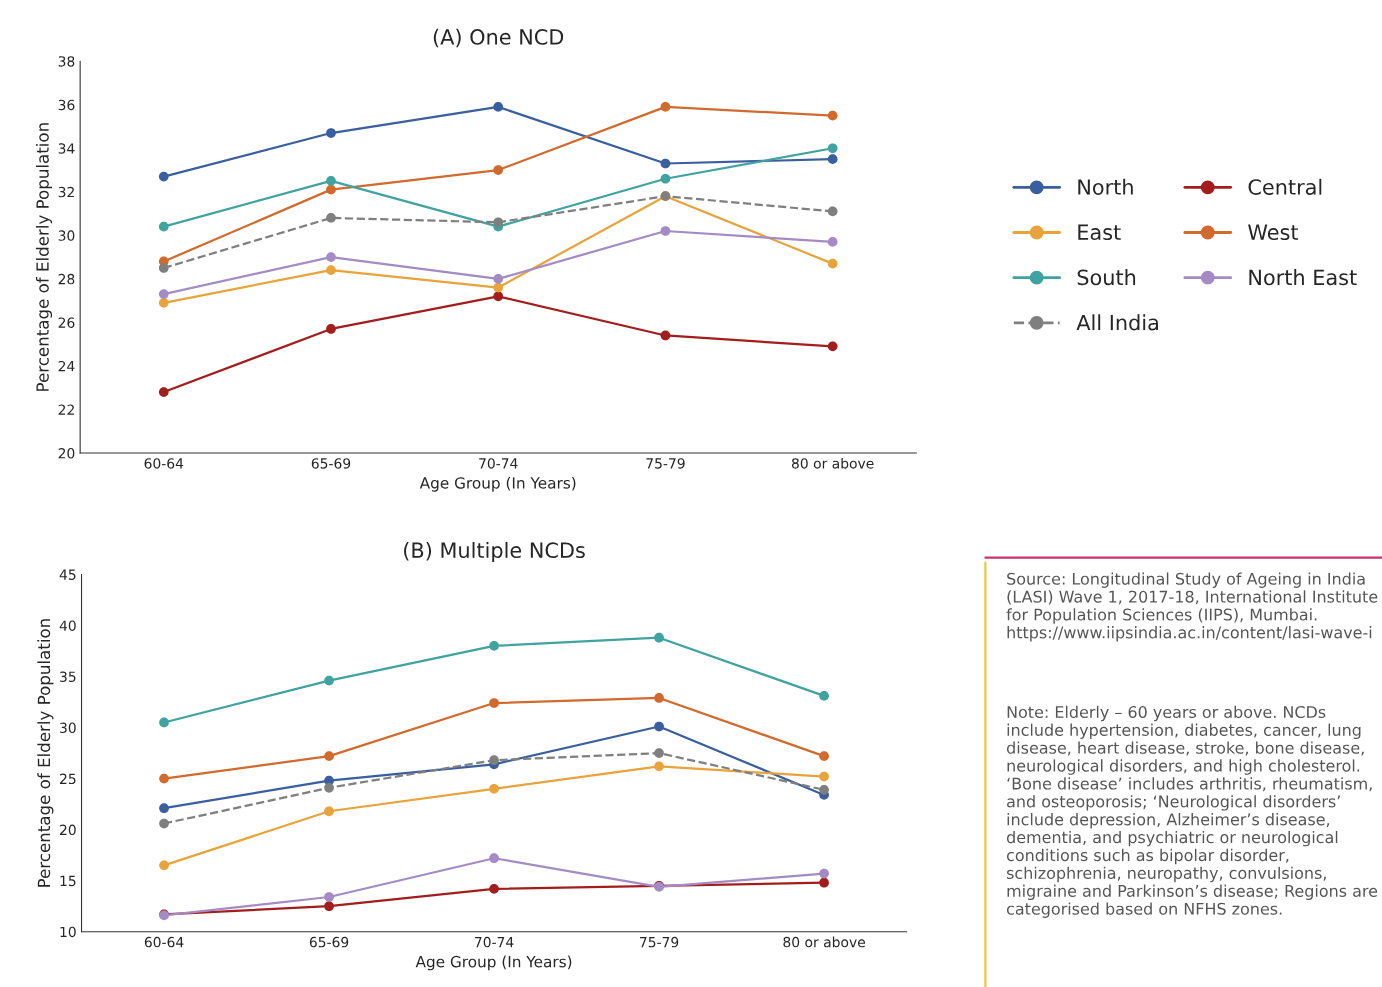 Image resolution: width=1382 pixels, height=987 pixels. Describe the element at coordinates (66, 61) in the screenshot. I see `y-tick-label: 38` at that location.